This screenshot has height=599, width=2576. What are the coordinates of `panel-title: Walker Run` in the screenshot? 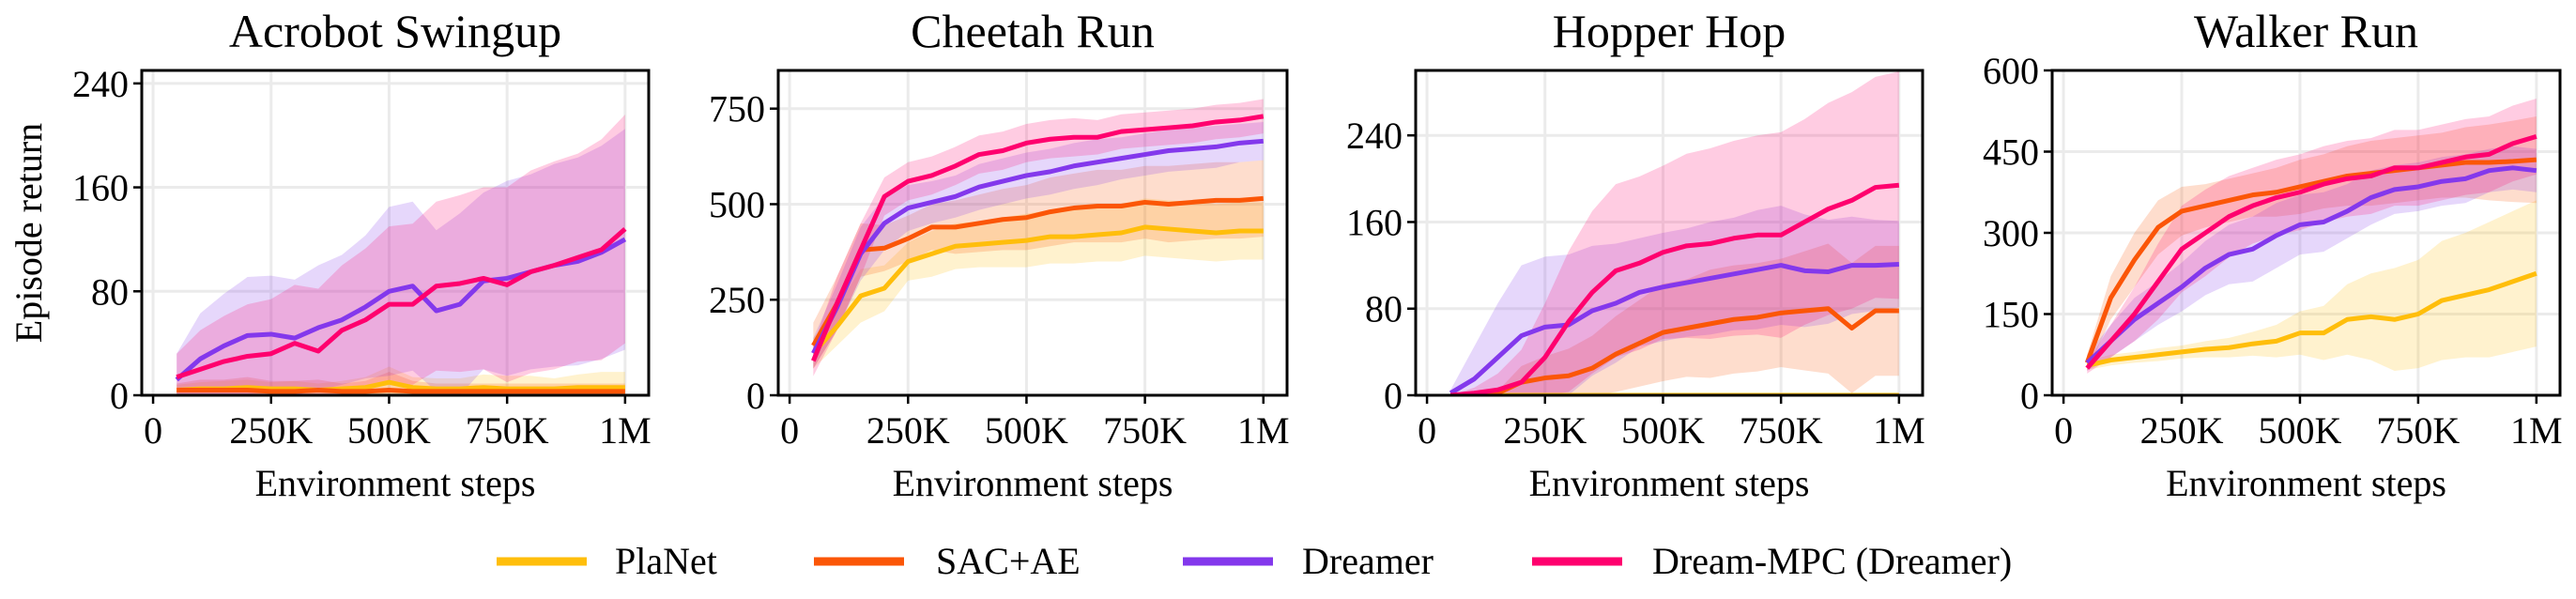 It's located at (2306, 31).